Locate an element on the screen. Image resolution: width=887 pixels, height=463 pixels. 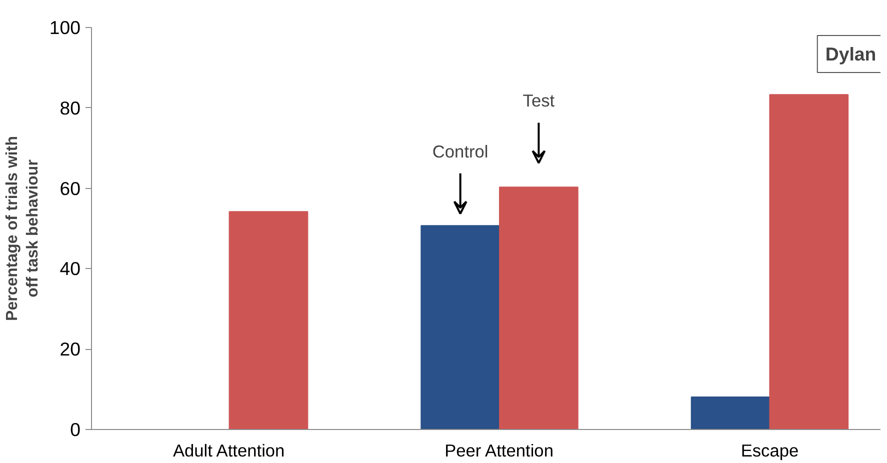
y-tick-label: 60 is located at coordinates (70, 188).